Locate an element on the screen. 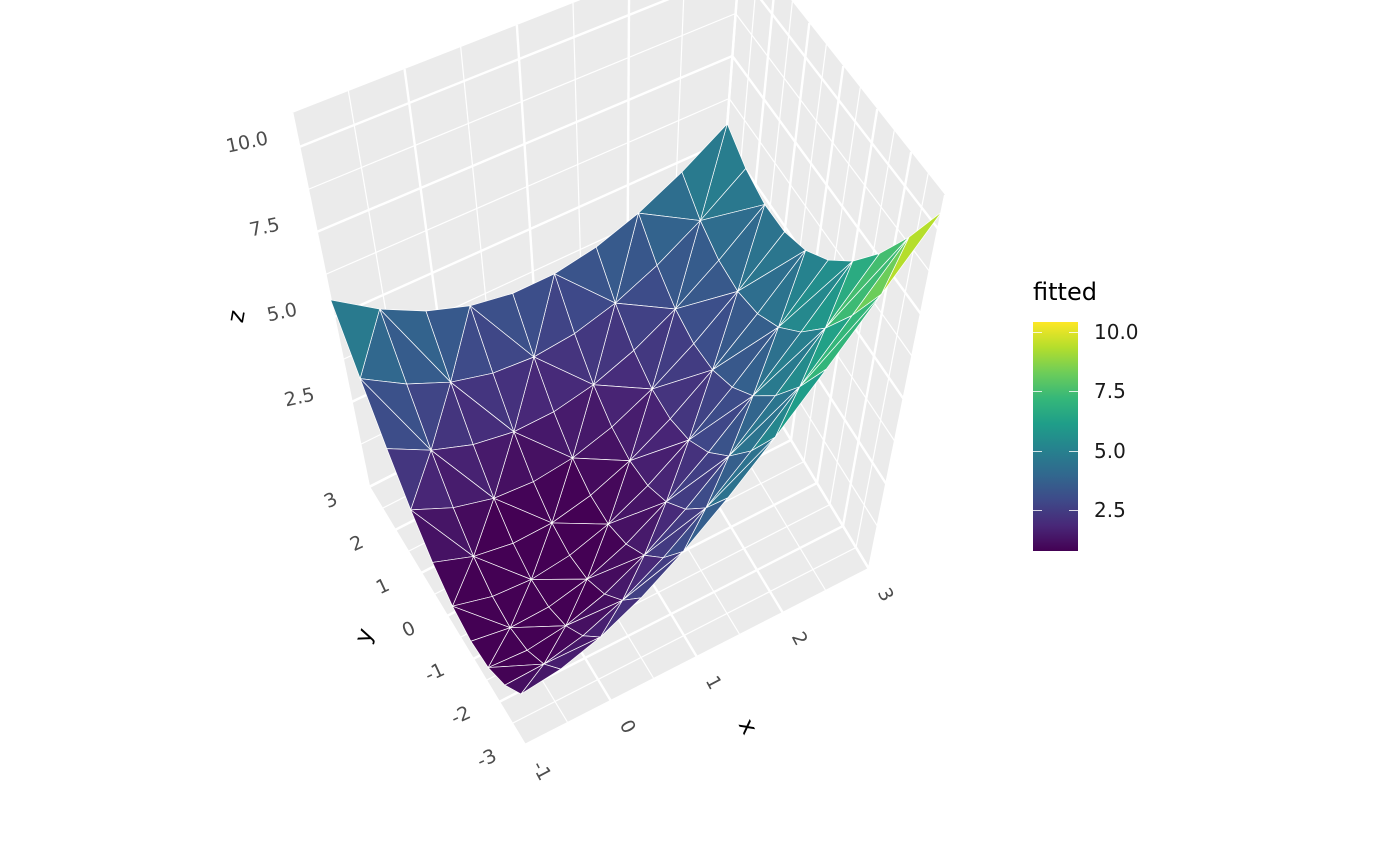 Image resolution: width=1400 pixels, height=866 pixels. legend-tick-label: 5.0 is located at coordinates (1110, 450).